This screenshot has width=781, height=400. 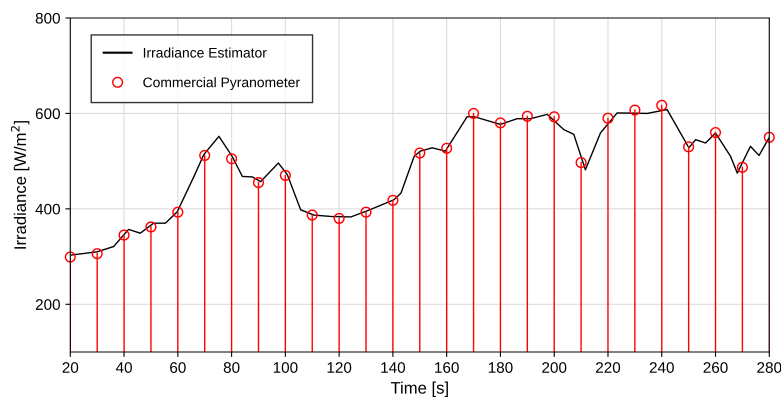 I want to click on x-tick-label: 100, so click(x=286, y=367).